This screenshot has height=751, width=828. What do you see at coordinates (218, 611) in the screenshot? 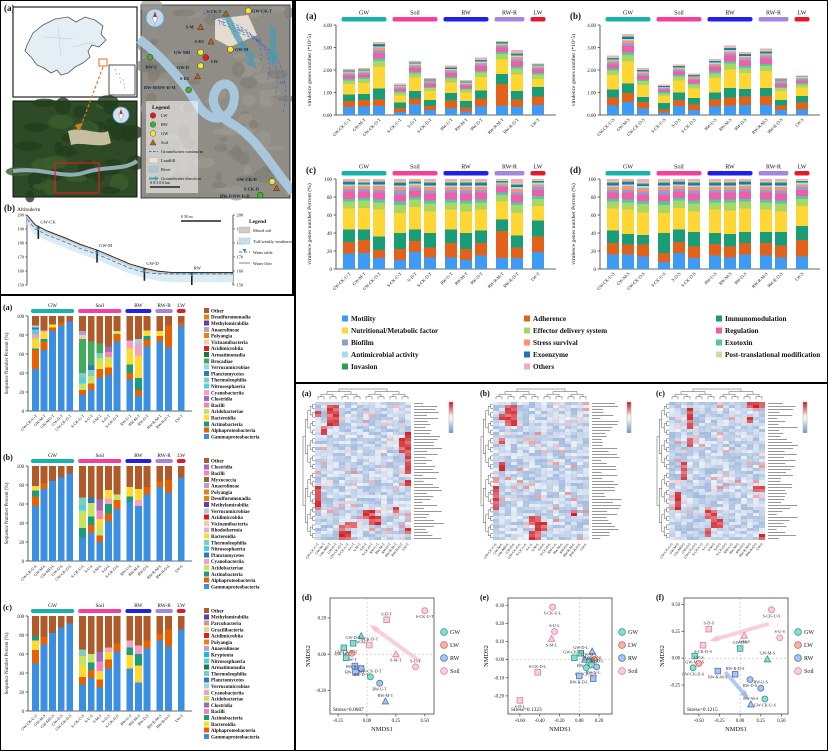
I see `legend-label: Other` at bounding box center [218, 611].